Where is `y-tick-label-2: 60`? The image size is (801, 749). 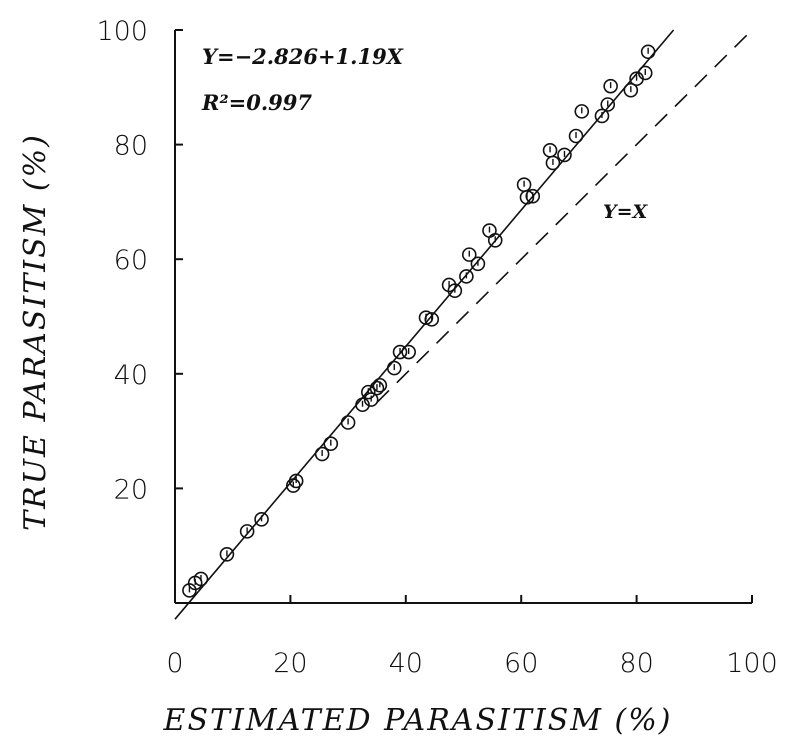
y-tick-label-2: 60 is located at coordinates (131, 260).